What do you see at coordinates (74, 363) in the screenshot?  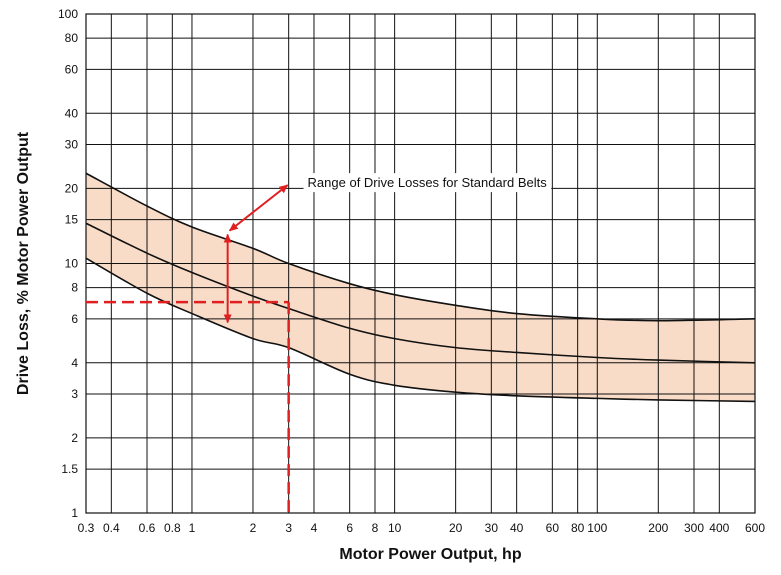 I see `y-tick-label: 4` at bounding box center [74, 363].